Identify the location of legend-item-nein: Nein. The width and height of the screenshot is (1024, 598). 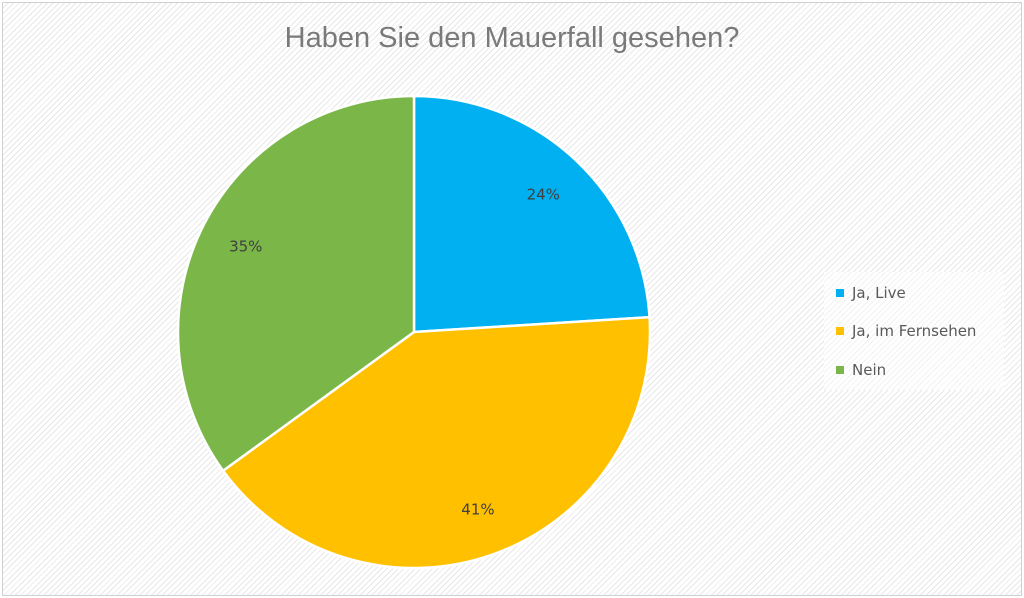
(861, 370).